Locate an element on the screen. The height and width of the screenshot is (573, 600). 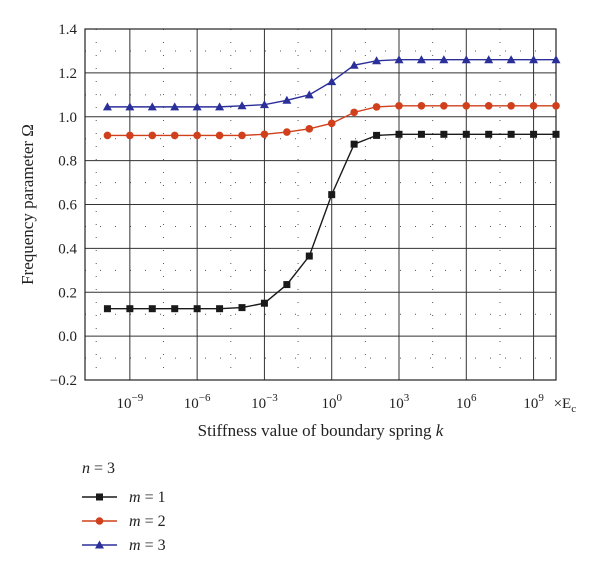
y-tick-label: 1.2 is located at coordinates (67, 74).